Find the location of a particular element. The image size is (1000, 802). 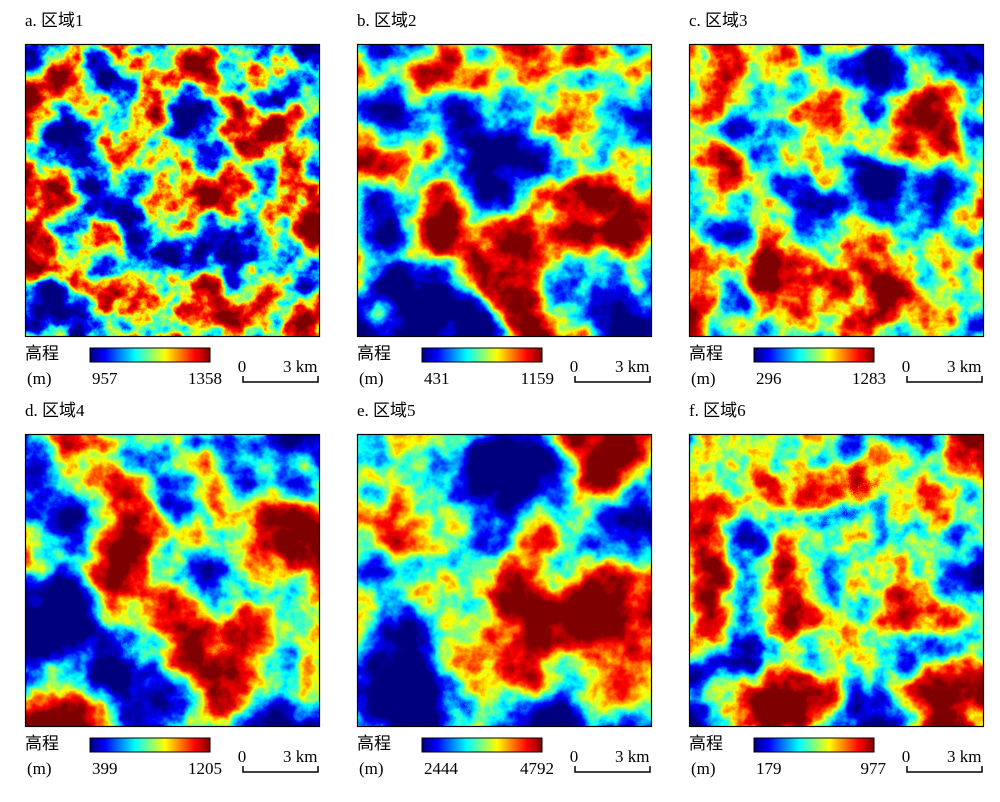

panel-title: b. 区域2 is located at coordinates (387, 20).